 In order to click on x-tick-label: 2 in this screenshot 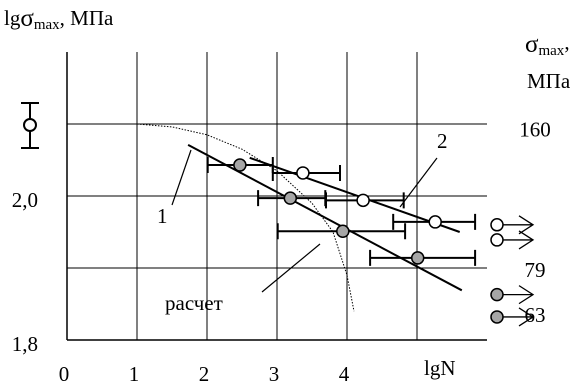, I will do `click(204, 373)`.